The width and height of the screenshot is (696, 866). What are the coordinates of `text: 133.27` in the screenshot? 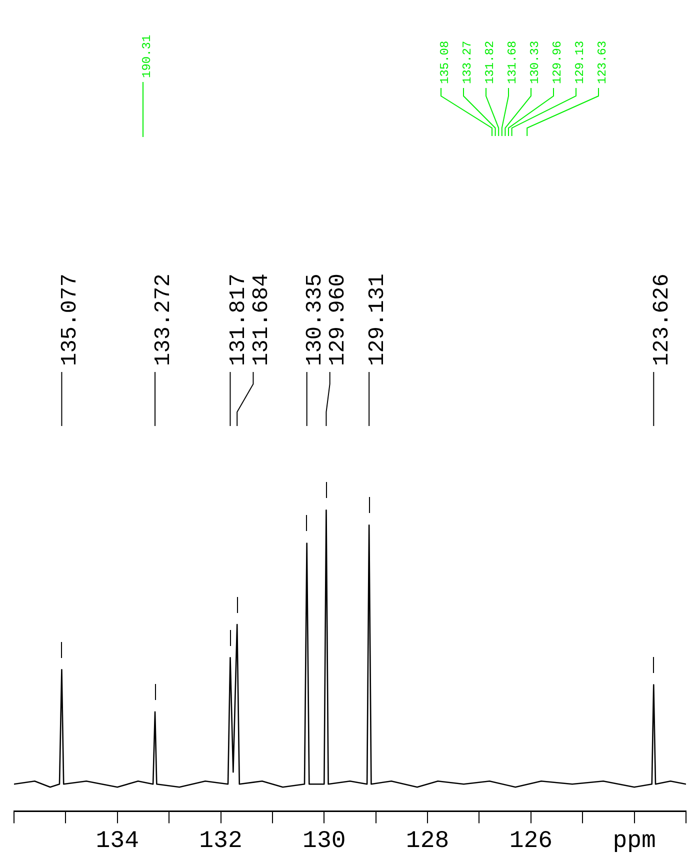 It's located at (467, 62).